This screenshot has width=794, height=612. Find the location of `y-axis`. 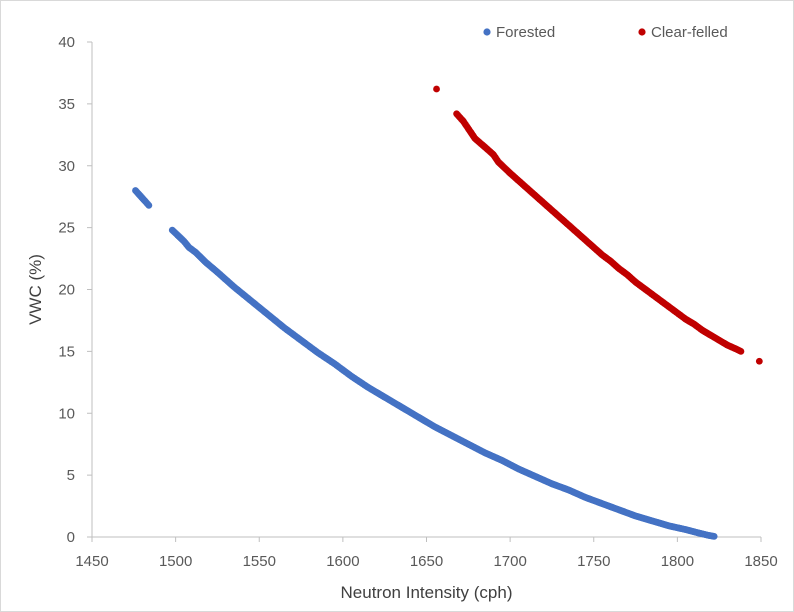

y-axis is located at coordinates (90, 289).